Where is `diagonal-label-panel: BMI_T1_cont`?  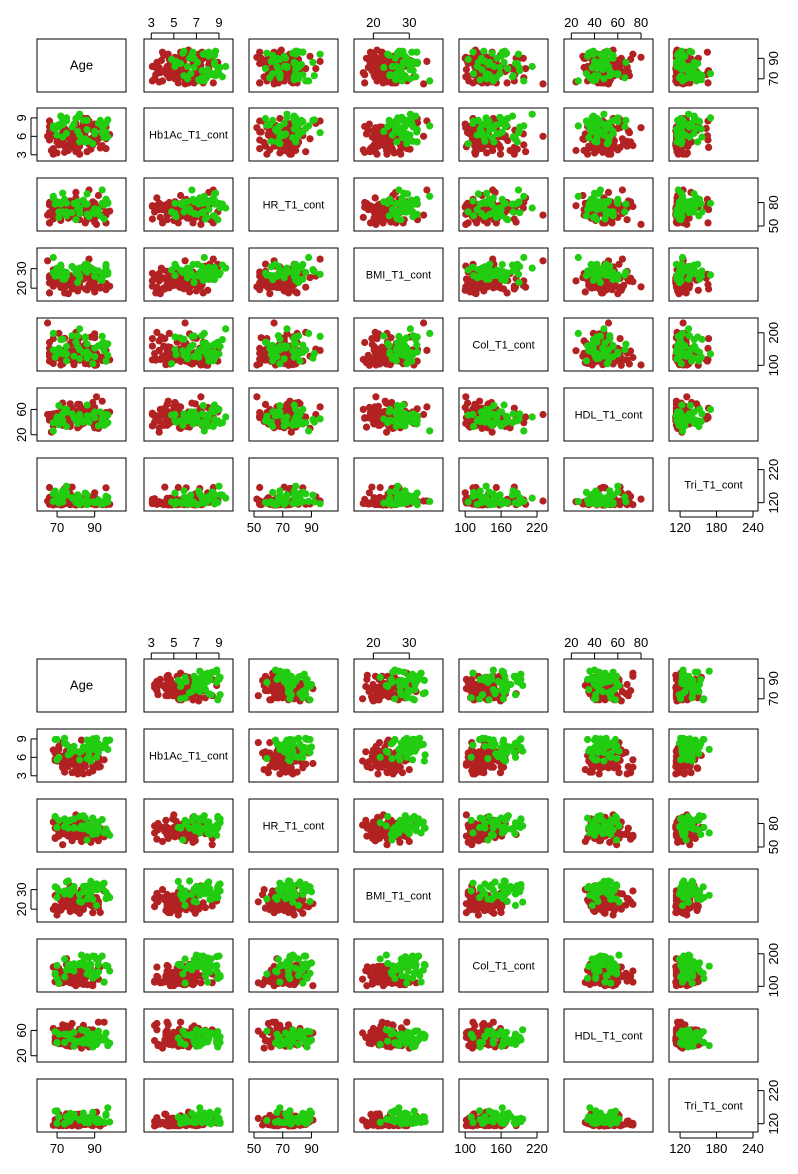 diagonal-label-panel: BMI_T1_cont is located at coordinates (398, 274).